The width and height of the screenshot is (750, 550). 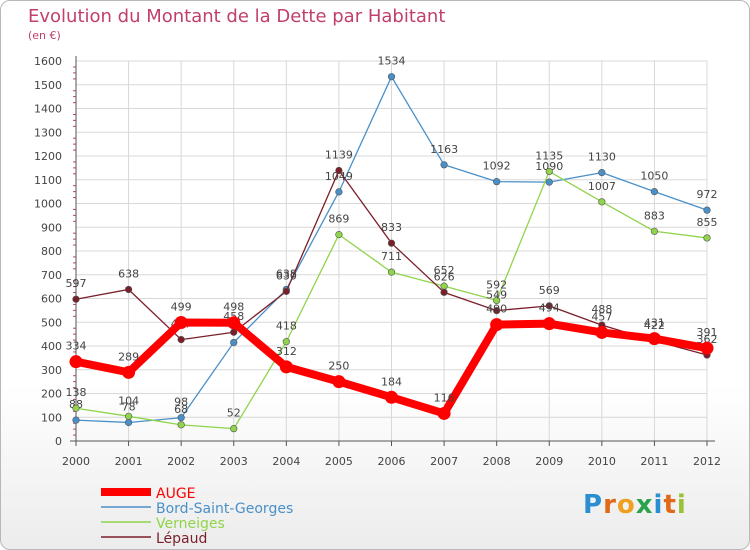 I want to click on data-label: 391, so click(x=707, y=332).